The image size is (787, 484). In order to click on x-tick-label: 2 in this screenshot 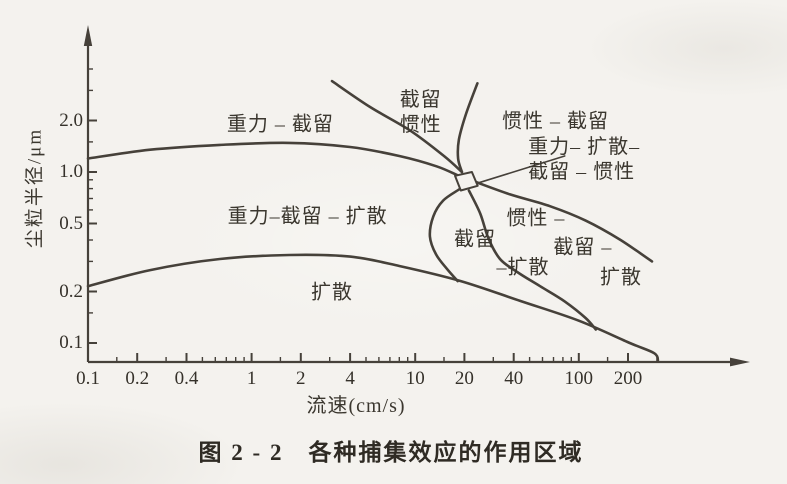, I will do `click(301, 378)`.